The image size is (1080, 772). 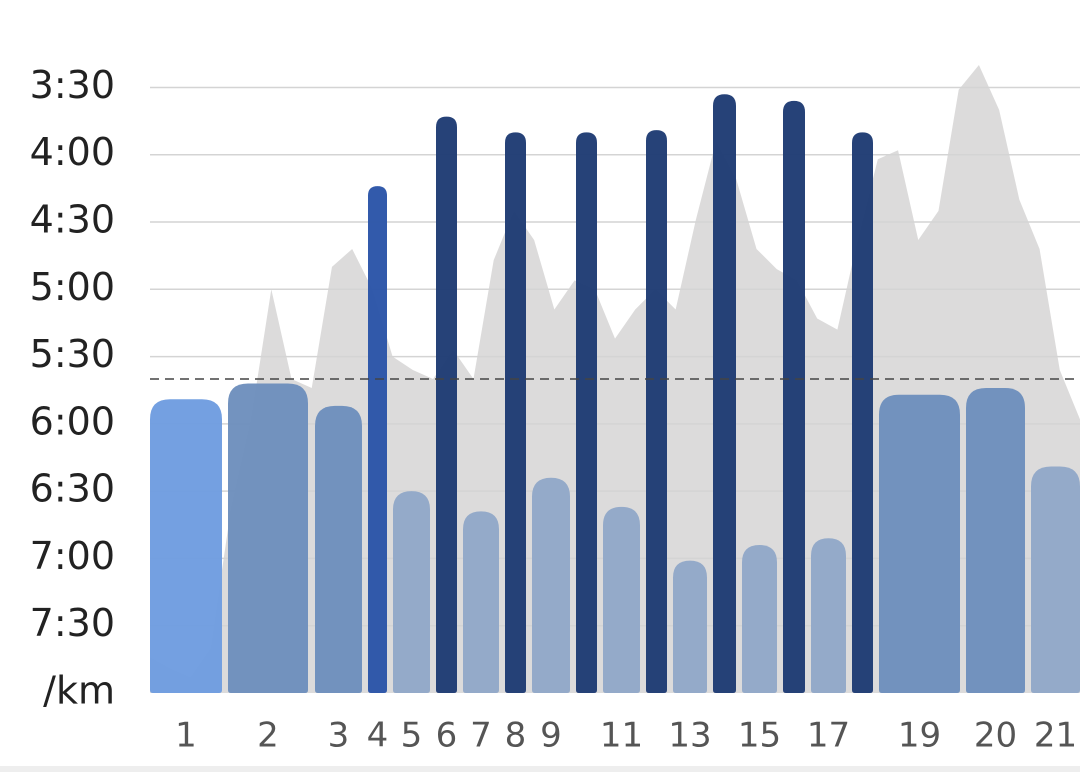 I want to click on x-tick-label: 2, so click(x=268, y=736).